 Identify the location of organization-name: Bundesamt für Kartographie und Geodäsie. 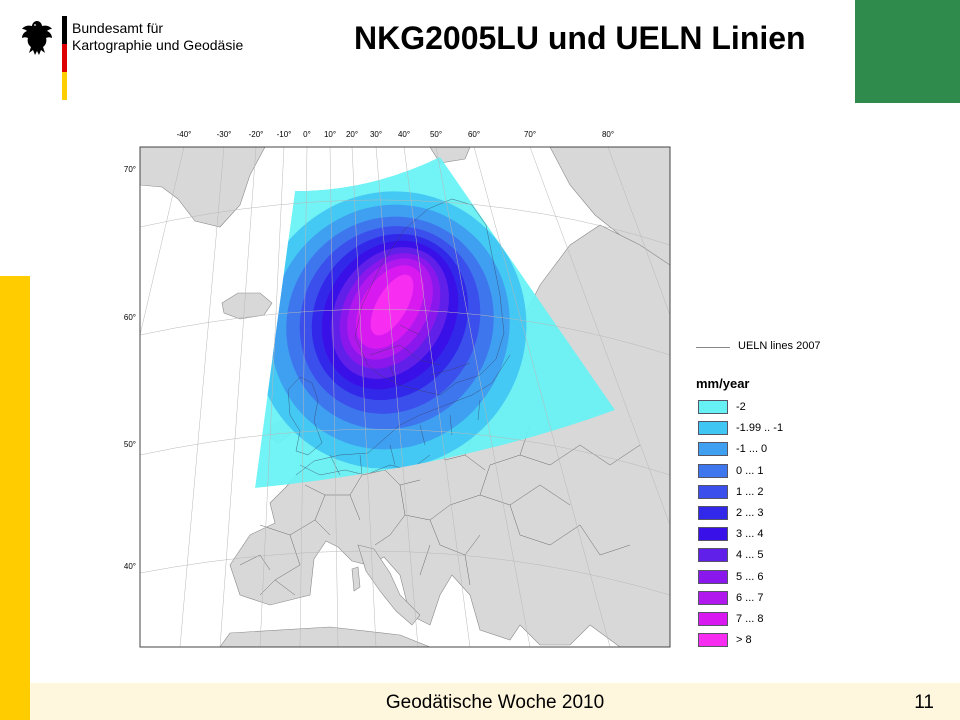
(157, 37).